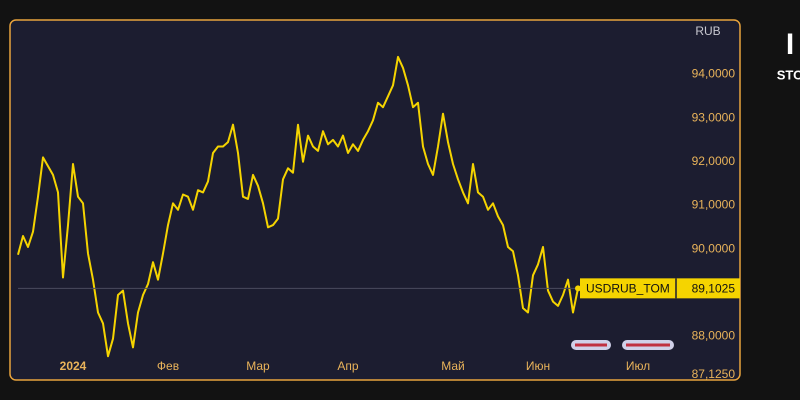 This screenshot has height=400, width=800. I want to click on x-tick-label: Фев, so click(168, 366).